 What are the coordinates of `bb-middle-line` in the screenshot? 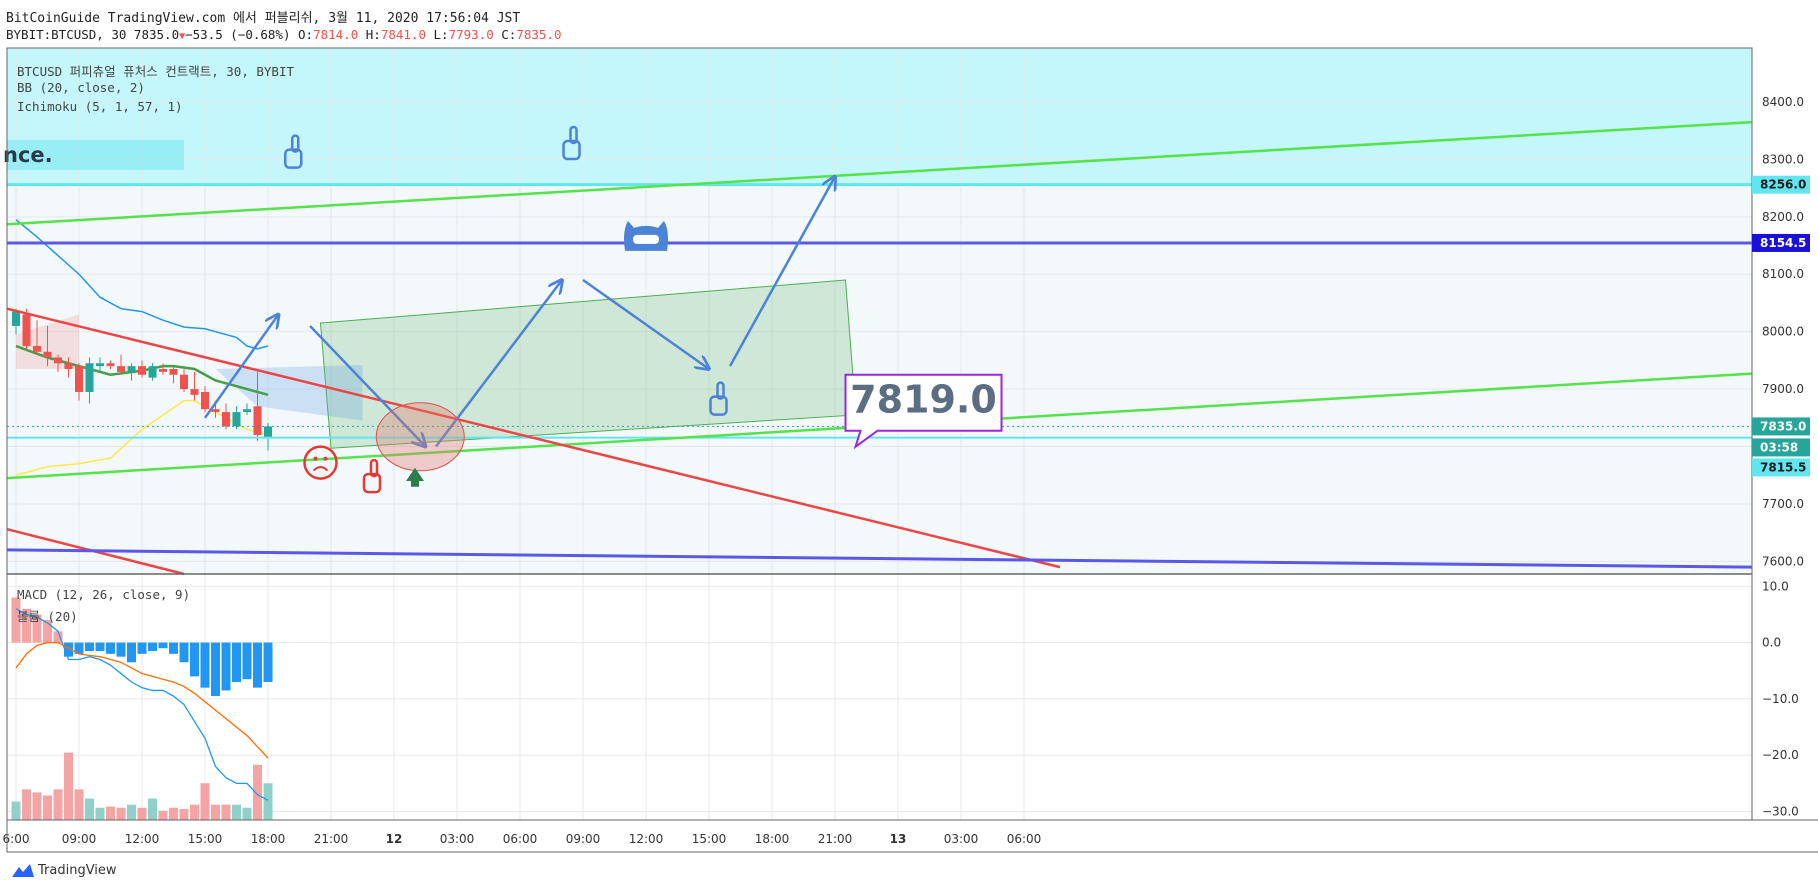 It's located at (142, 370).